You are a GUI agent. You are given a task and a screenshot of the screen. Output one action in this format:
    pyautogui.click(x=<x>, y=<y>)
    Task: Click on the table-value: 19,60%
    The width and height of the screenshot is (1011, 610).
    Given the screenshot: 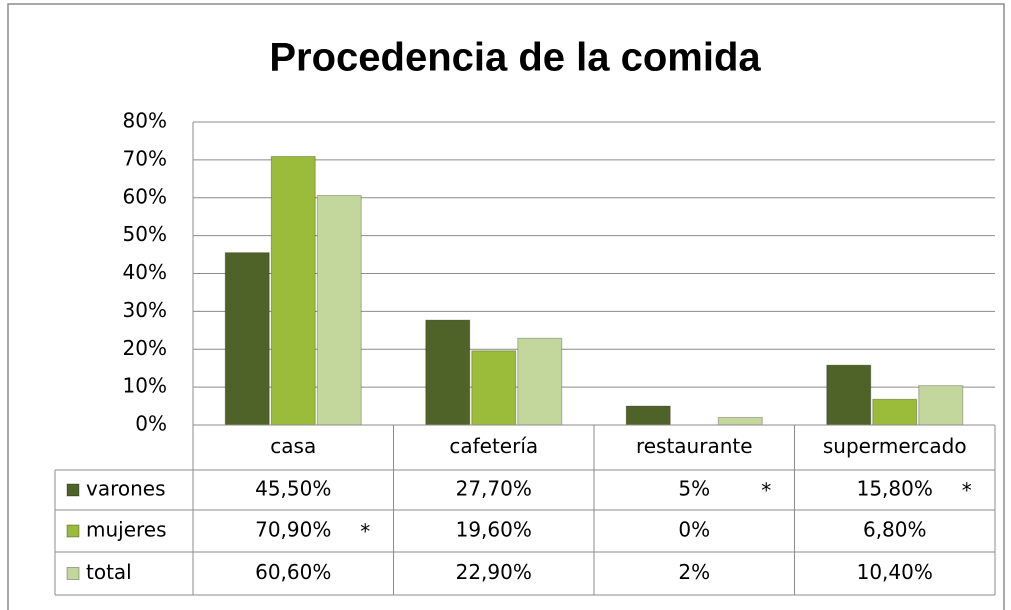 What is the action you would take?
    pyautogui.click(x=494, y=530)
    